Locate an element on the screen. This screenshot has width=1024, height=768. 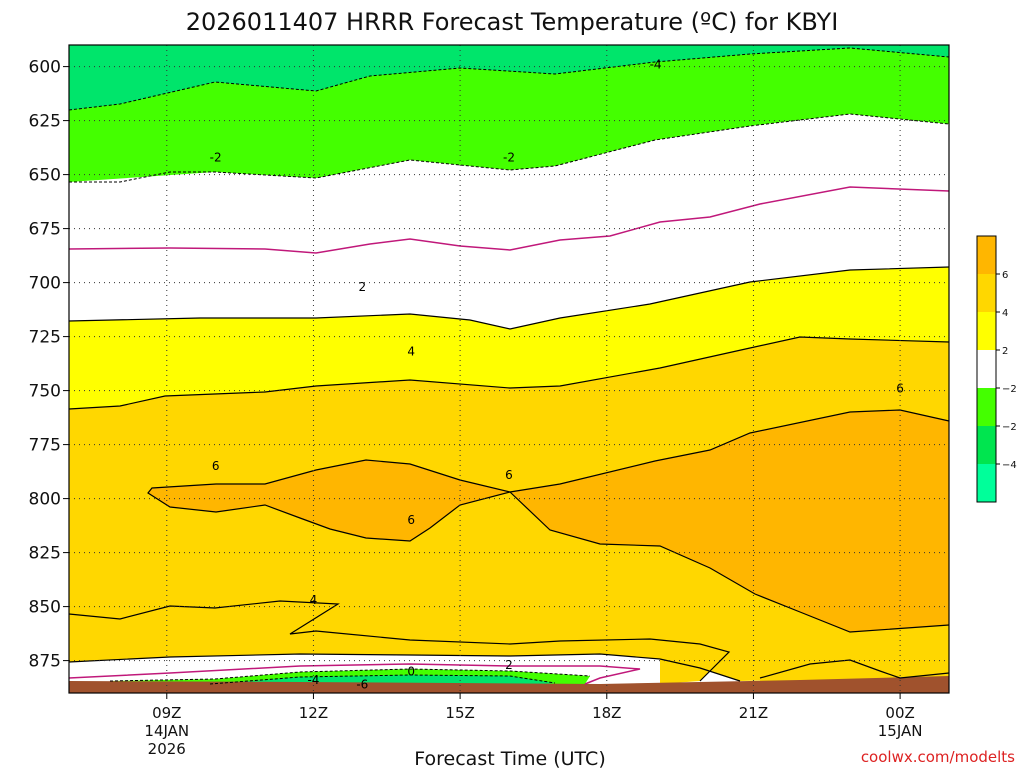
x-tick-label: 18Z is located at coordinates (606, 713).